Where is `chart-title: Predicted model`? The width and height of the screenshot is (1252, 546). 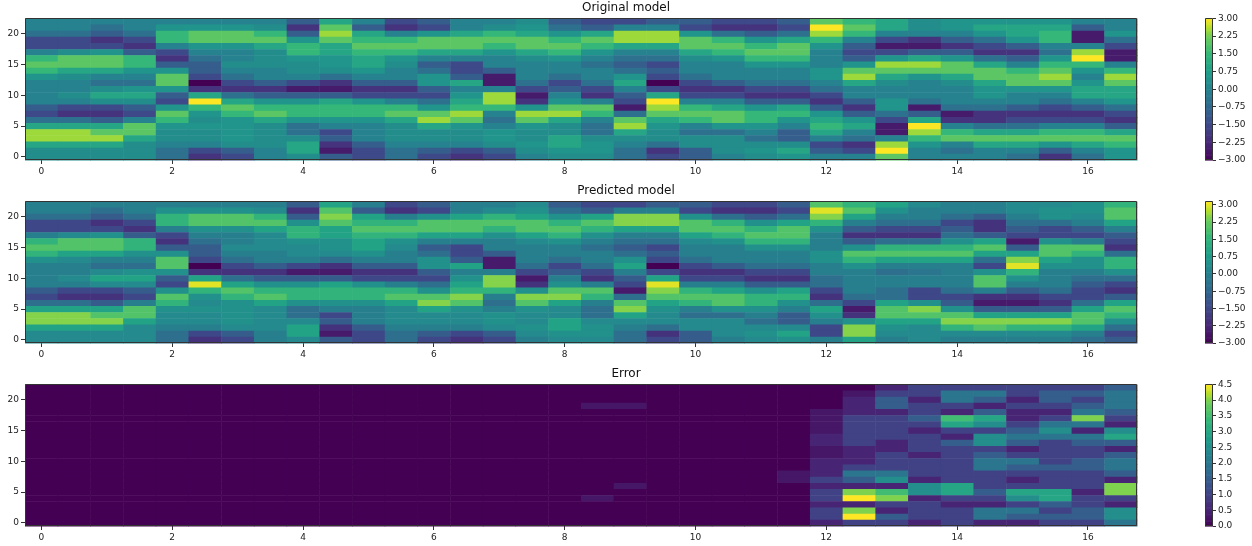
chart-title: Predicted model is located at coordinates (626, 190).